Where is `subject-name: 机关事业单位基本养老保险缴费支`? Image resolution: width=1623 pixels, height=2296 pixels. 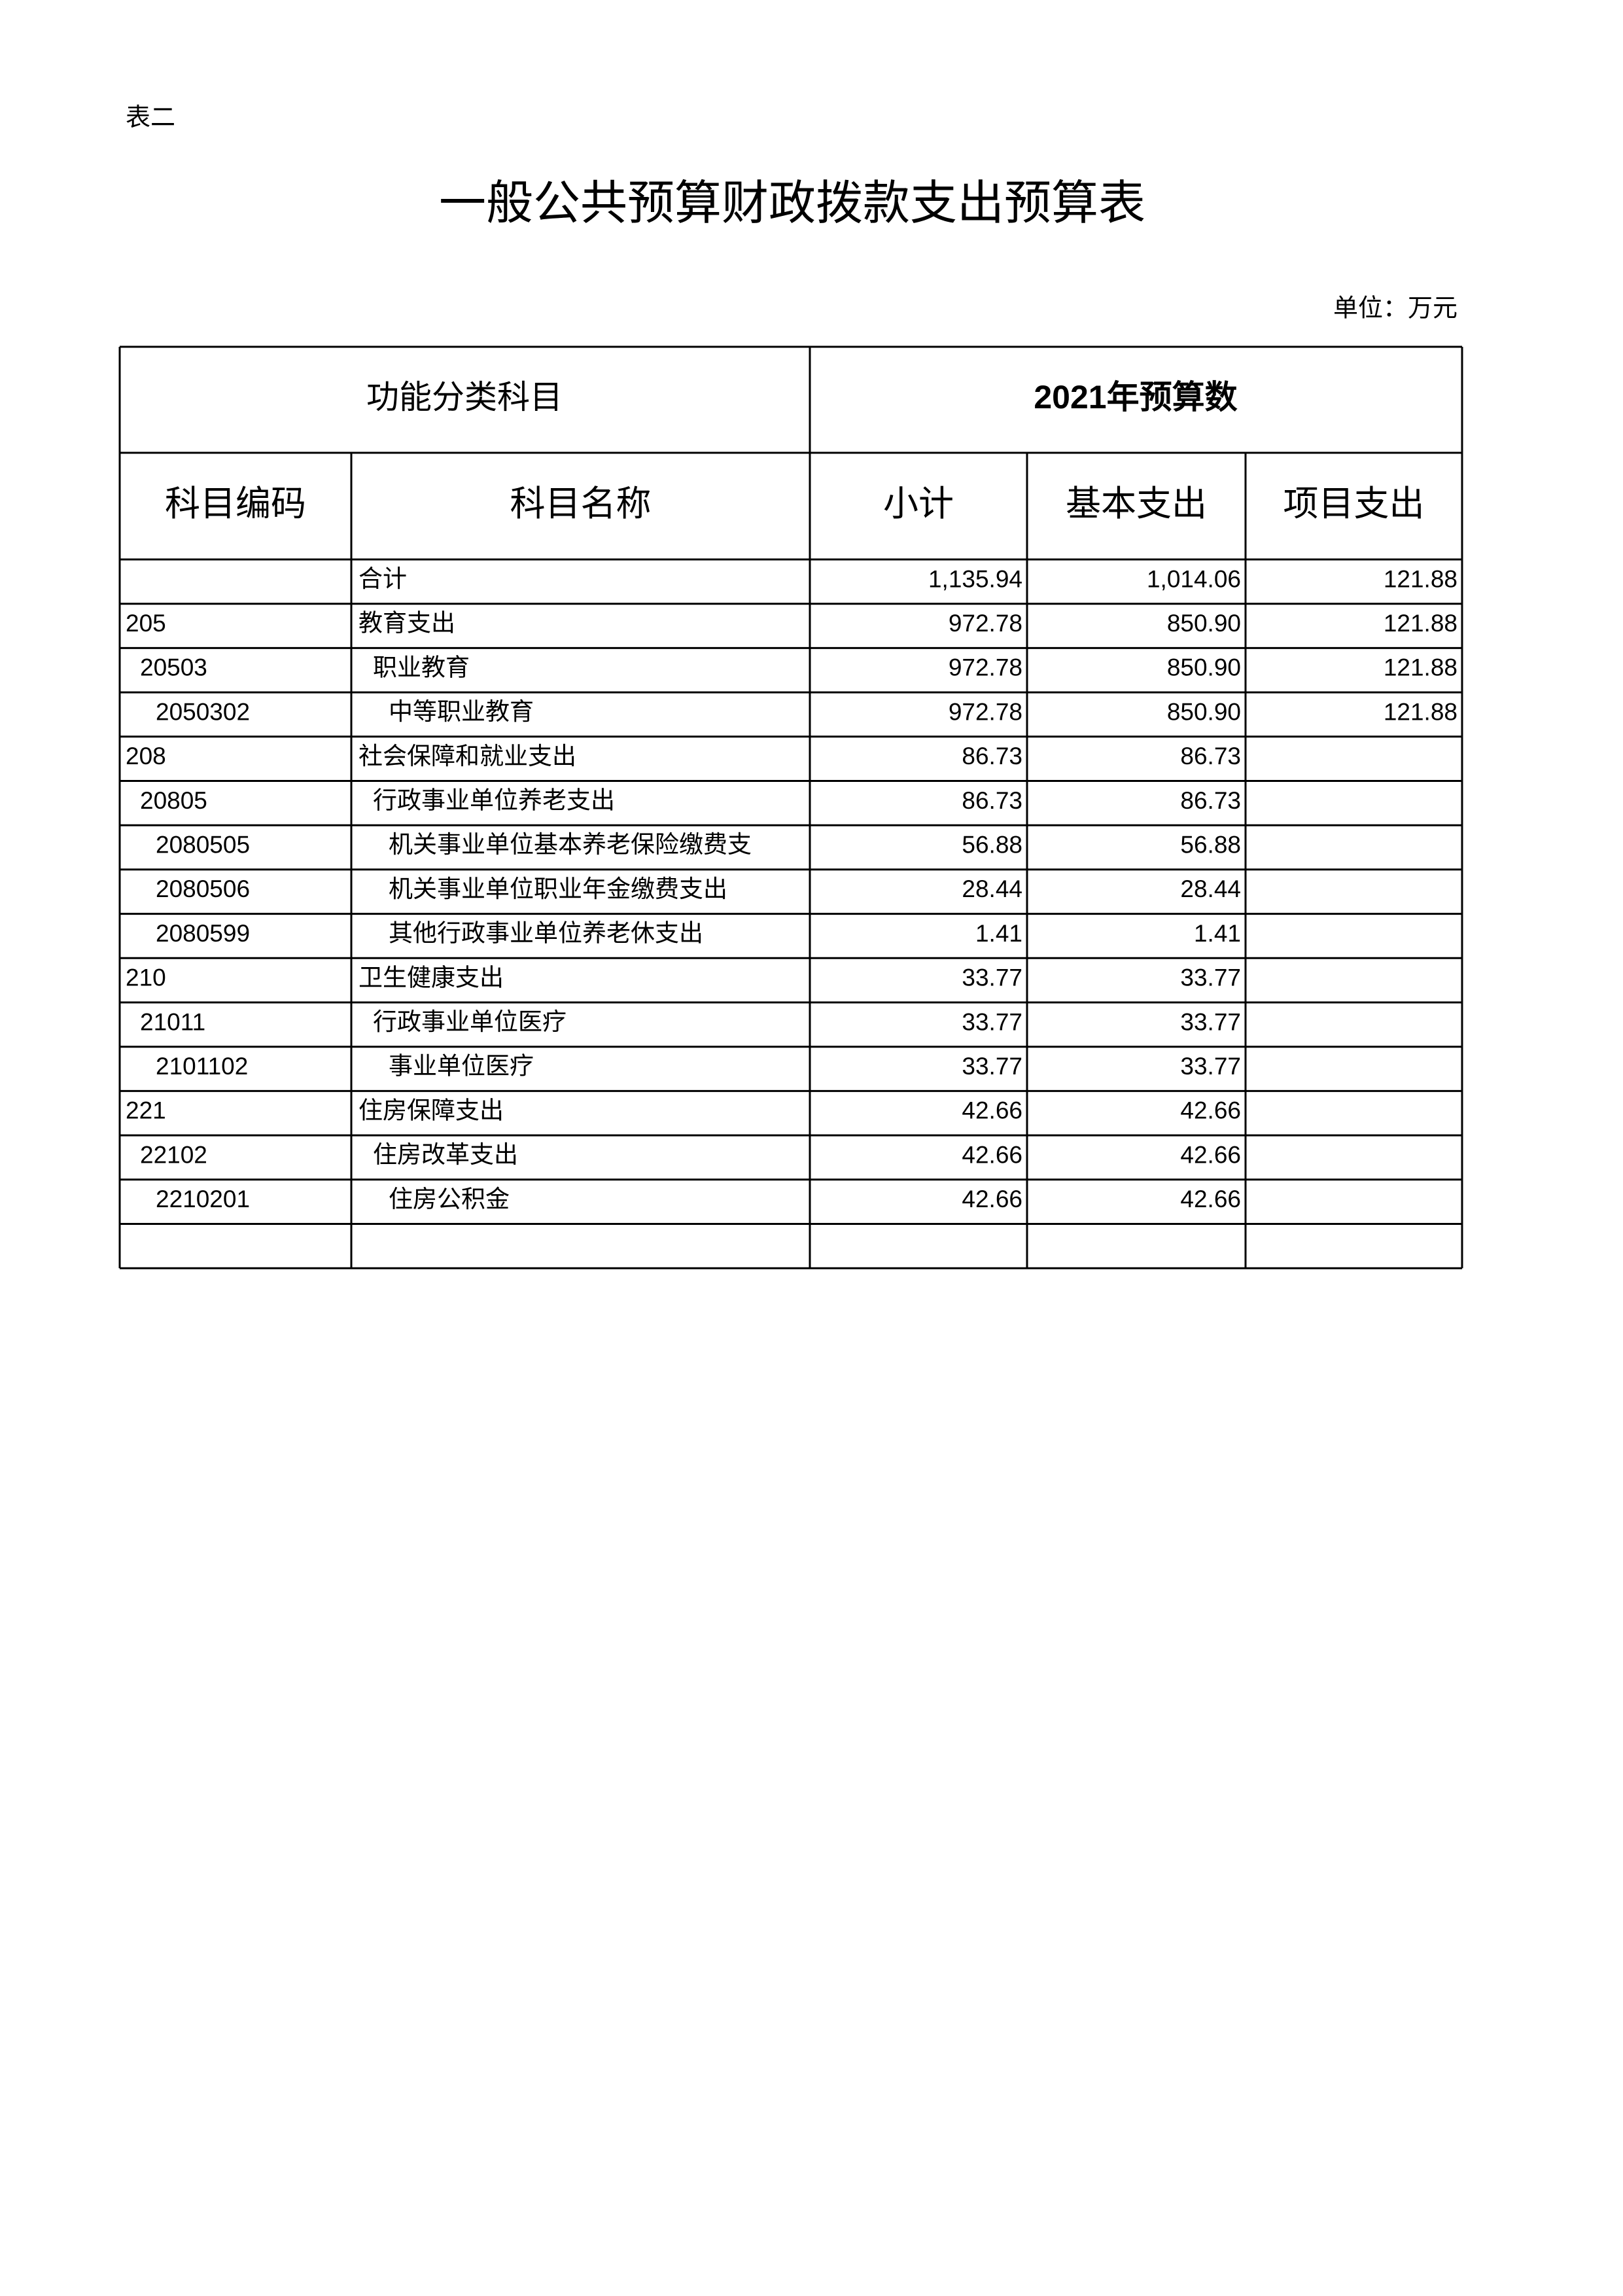 subject-name: 机关事业单位基本养老保险缴费支 is located at coordinates (570, 844).